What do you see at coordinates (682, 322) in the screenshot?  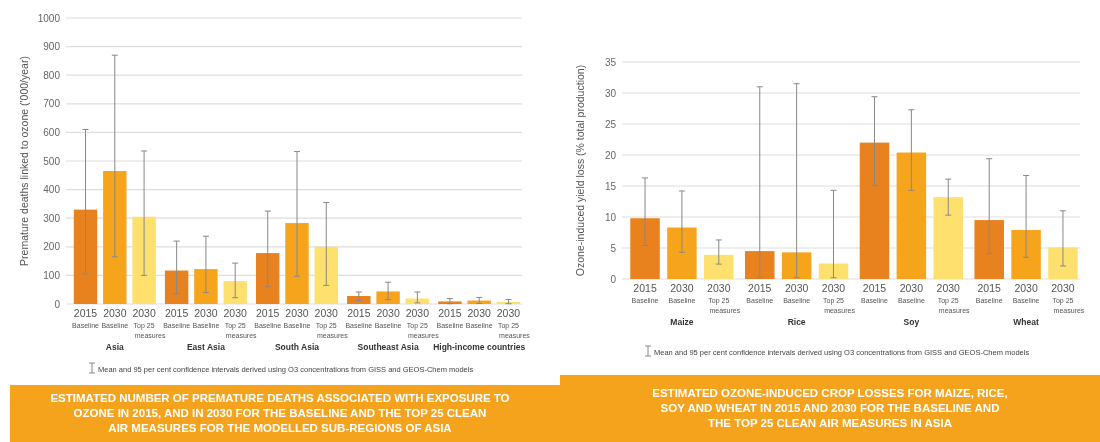 I see `x-tick-label: Maize` at bounding box center [682, 322].